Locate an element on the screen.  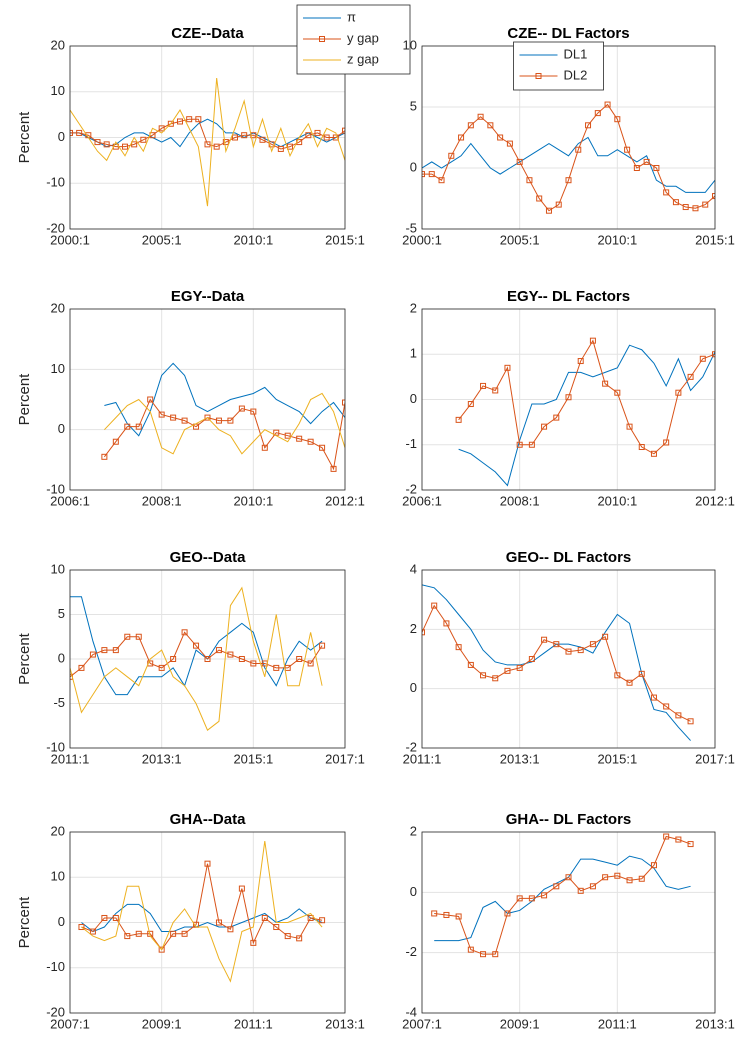
y-tick-label: 20 is located at coordinates (58, 307).